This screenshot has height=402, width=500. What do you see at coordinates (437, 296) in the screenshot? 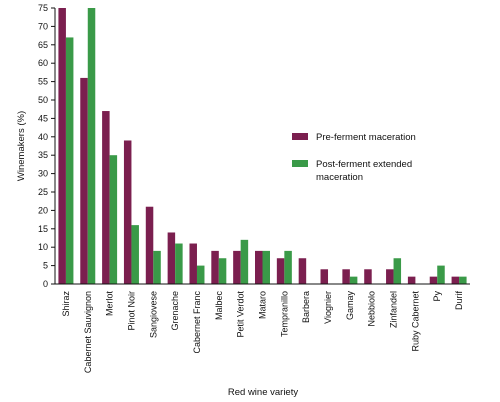
I see `x-category-label: Py` at bounding box center [437, 296].